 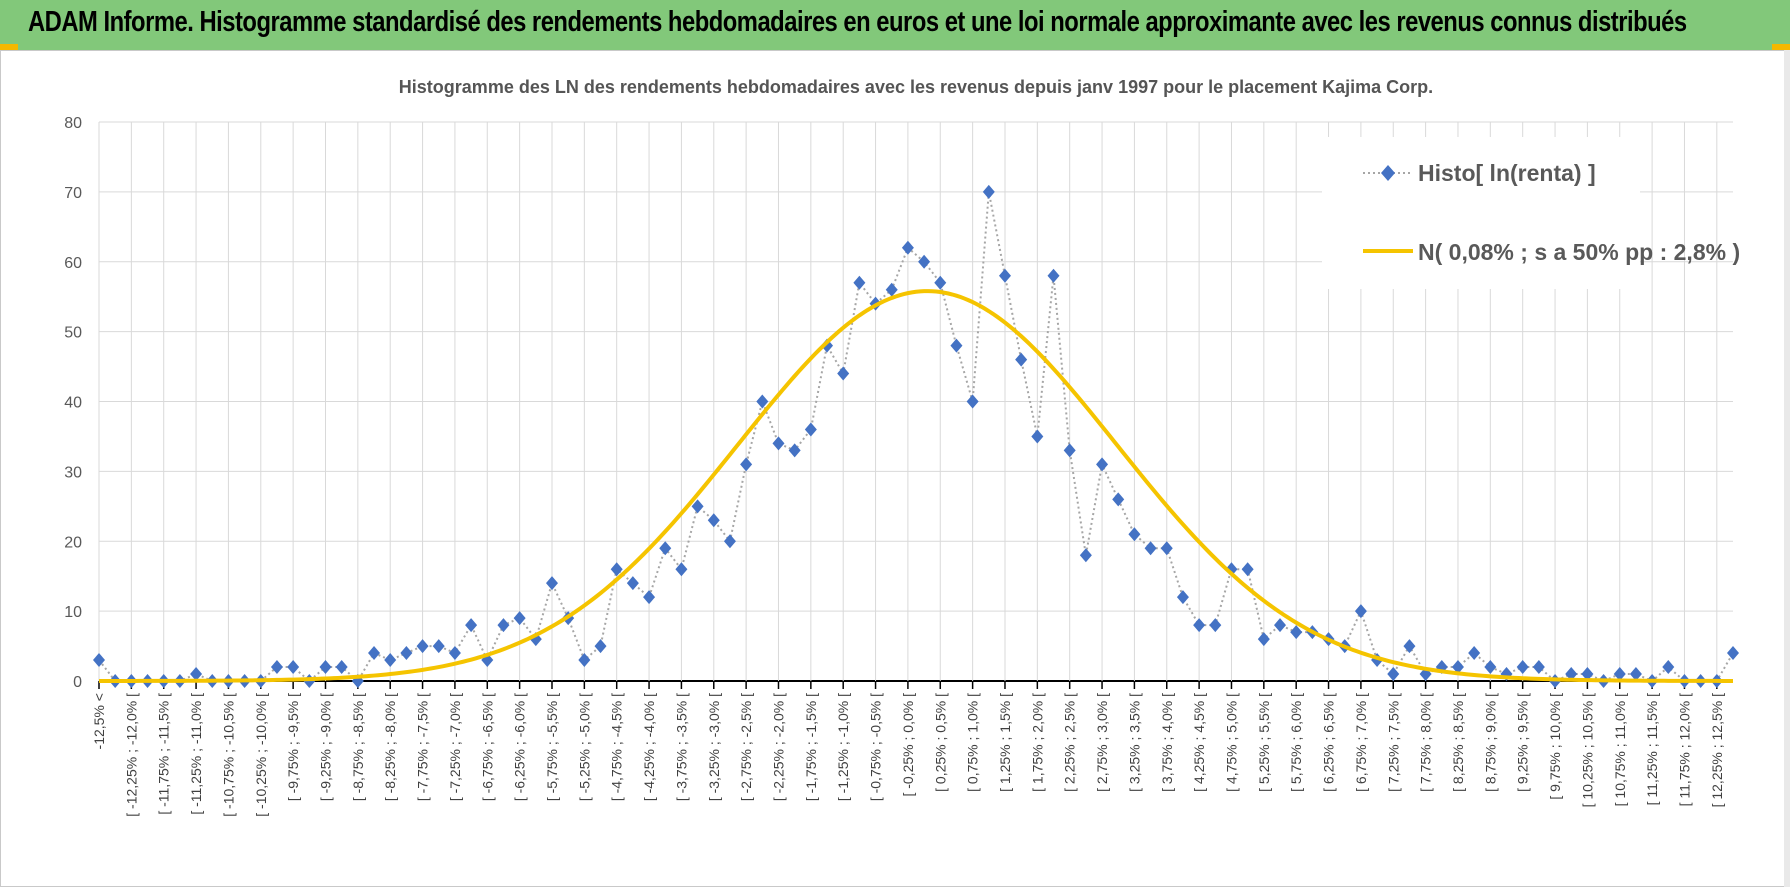 I want to click on x-tick-label: [ 7,75% ; 8,0% [, so click(x=1426, y=742).